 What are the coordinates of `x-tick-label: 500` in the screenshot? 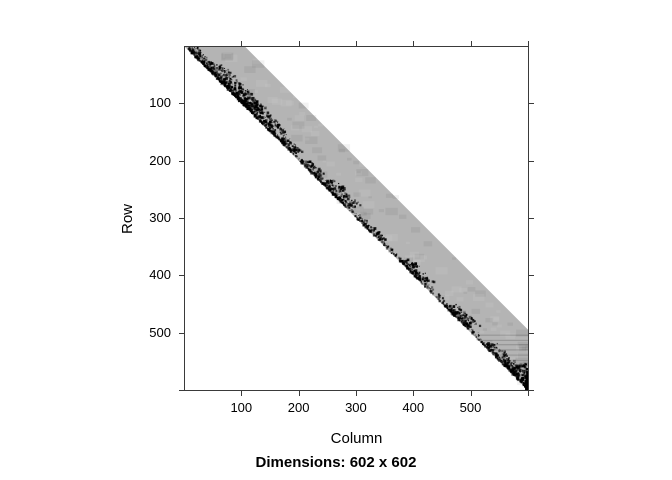 It's located at (470, 407).